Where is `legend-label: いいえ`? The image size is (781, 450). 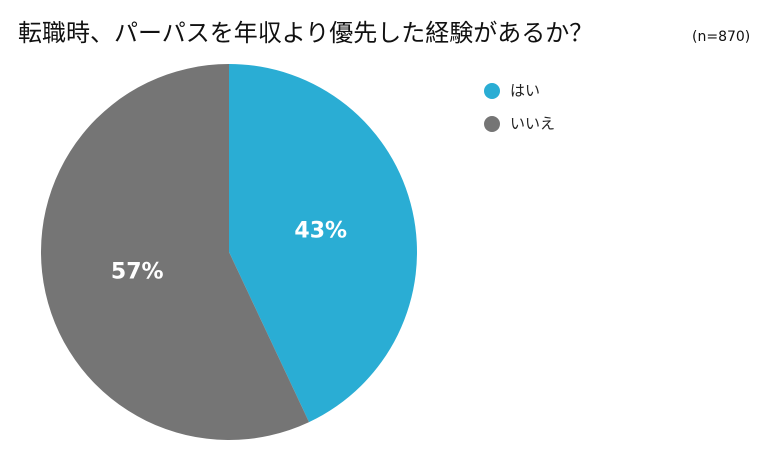 legend-label: いいえ is located at coordinates (532, 124).